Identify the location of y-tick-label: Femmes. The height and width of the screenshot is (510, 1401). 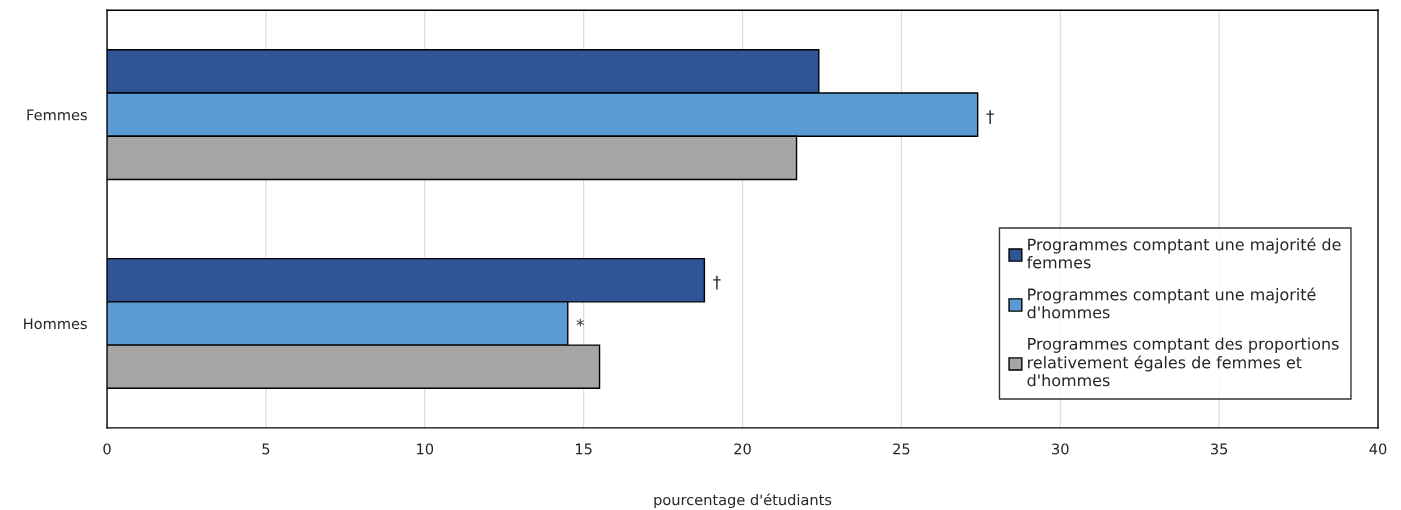
(57, 115).